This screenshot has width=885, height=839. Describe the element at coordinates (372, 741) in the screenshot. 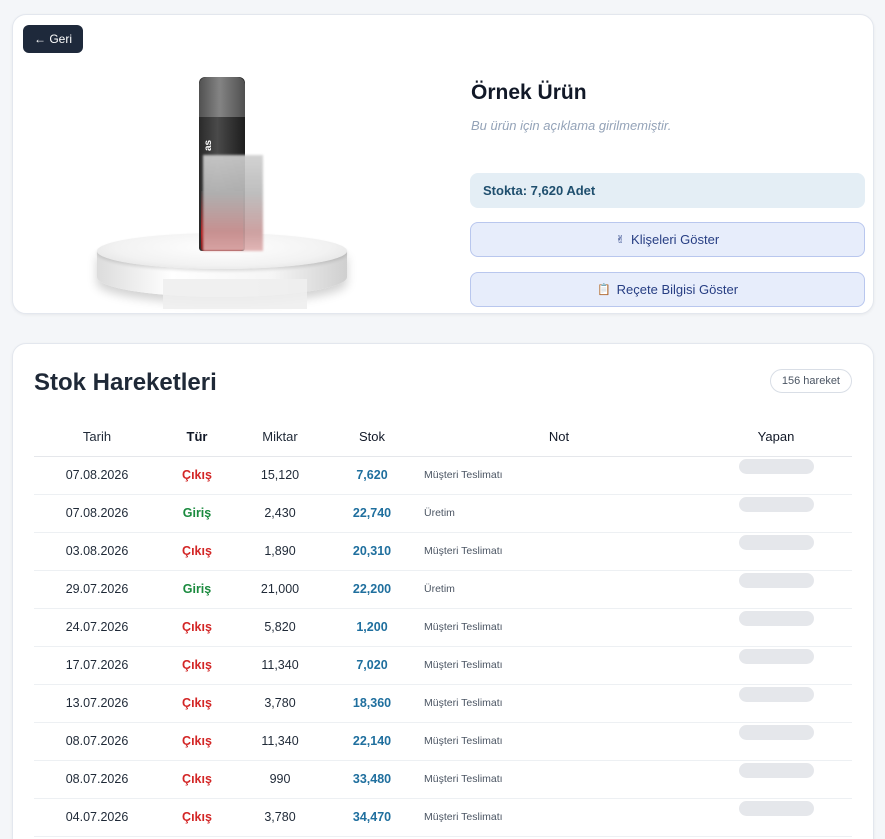

I see `cell-stock: 22,140` at that location.